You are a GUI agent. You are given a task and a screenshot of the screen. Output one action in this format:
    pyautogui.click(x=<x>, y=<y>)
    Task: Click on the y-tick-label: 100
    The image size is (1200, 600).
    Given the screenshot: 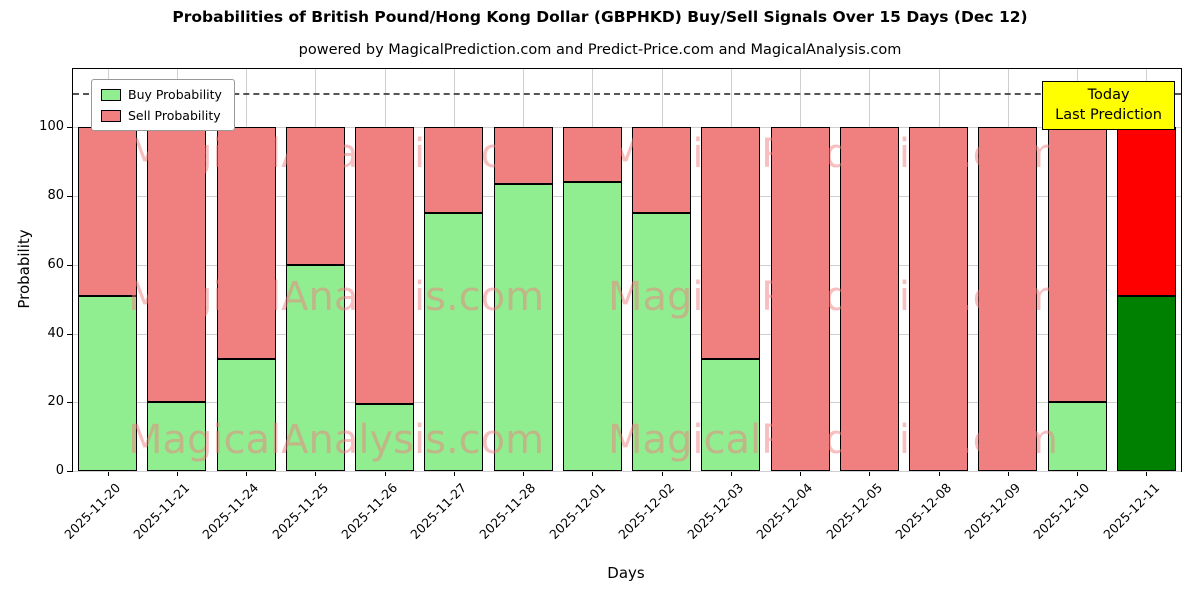 What is the action you would take?
    pyautogui.click(x=51, y=127)
    